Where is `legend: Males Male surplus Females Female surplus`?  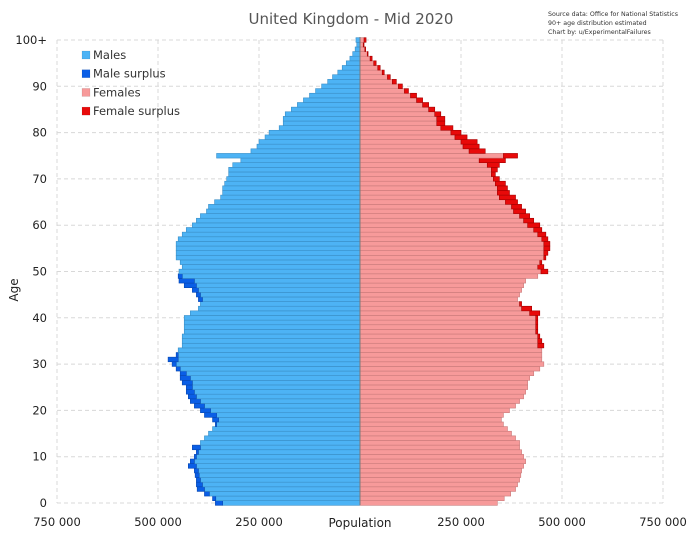
legend: Males Male surplus Females Female surplus is located at coordinates (130, 83).